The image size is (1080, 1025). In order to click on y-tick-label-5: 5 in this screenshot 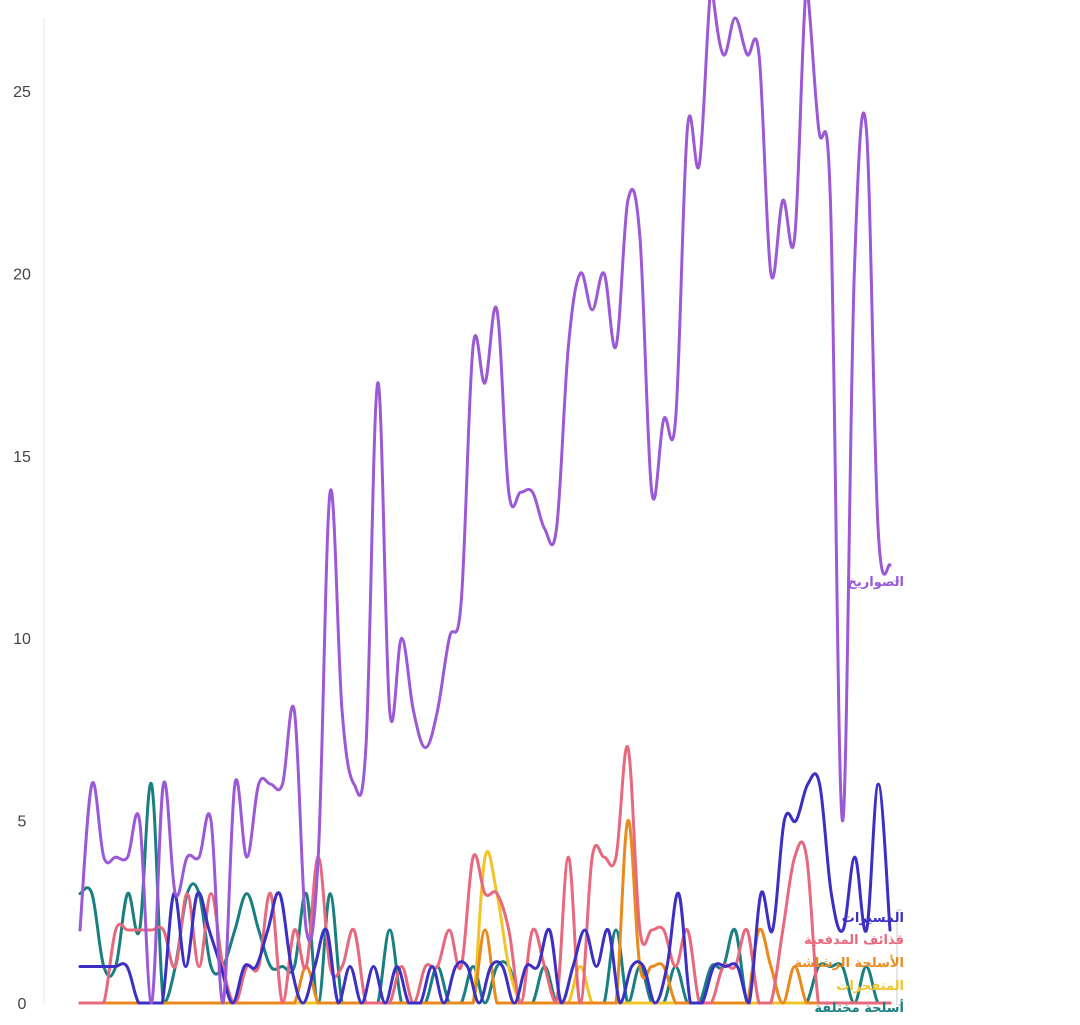, I will do `click(22, 822)`.